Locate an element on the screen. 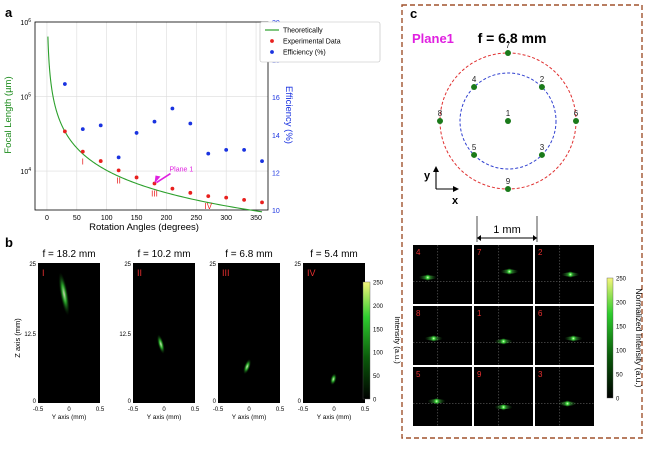  scale-bar: 1 mm is located at coordinates (507, 229).